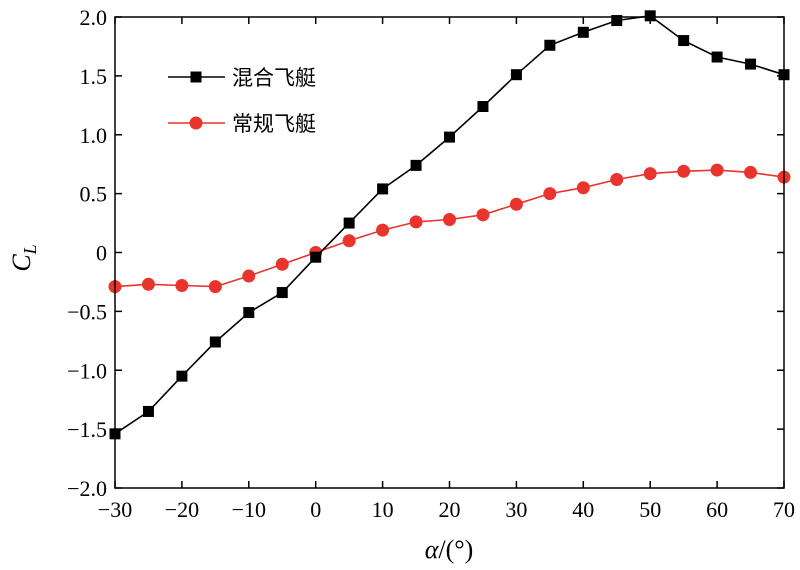 Image resolution: width=800 pixels, height=570 pixels. What do you see at coordinates (182, 509) in the screenshot?
I see `x-tick-label: −20` at bounding box center [182, 509].